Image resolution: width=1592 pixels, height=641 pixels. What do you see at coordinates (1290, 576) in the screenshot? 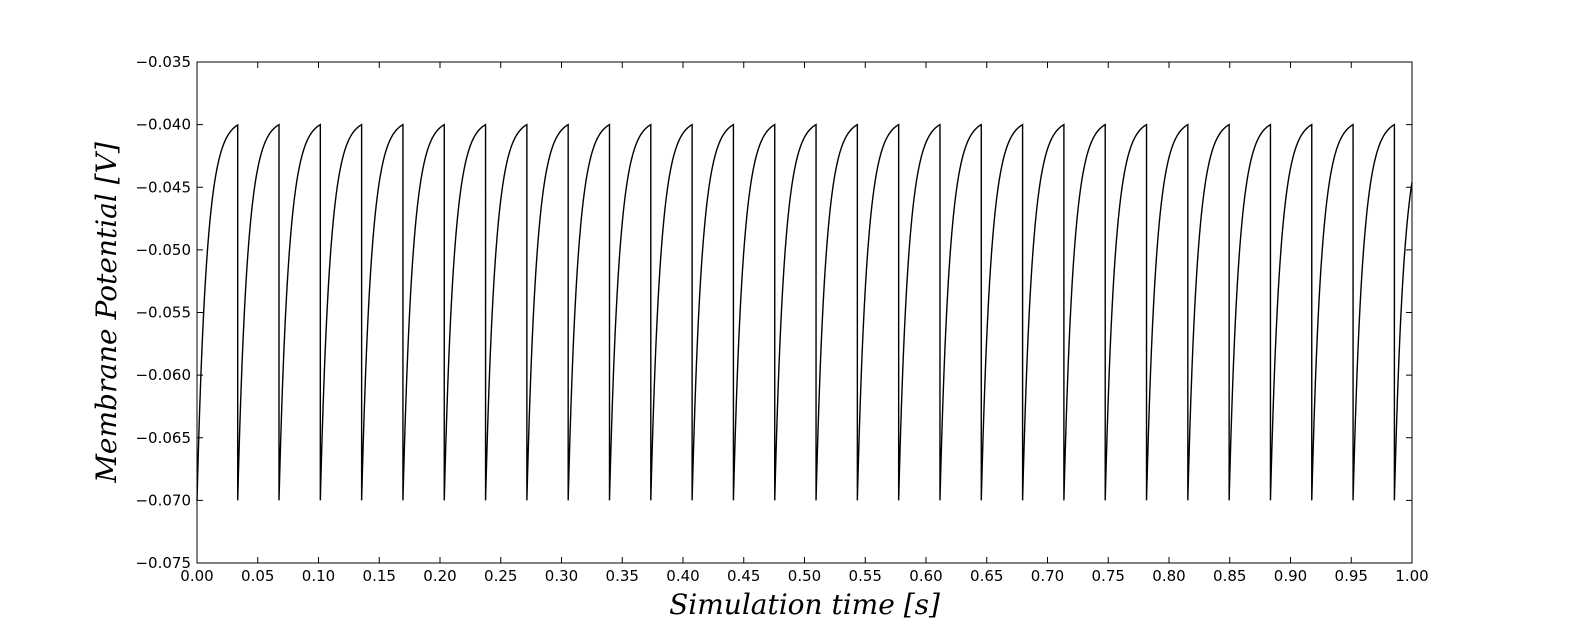
I see `x-tick-label: 0.90` at bounding box center [1290, 576].